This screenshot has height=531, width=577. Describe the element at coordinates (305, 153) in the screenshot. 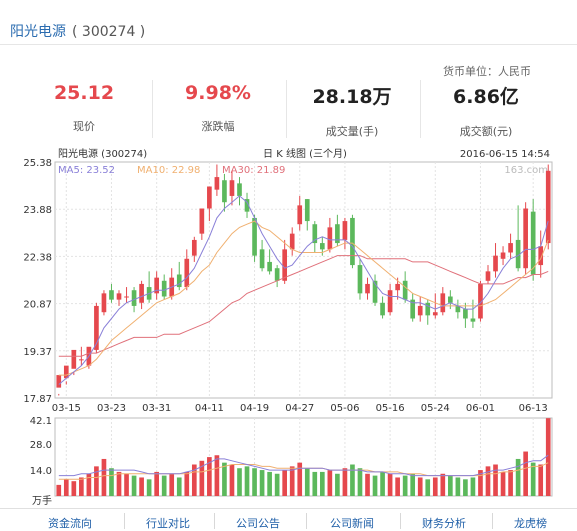

I see `chart-period-label: 日 K 线图 (三个月)` at that location.